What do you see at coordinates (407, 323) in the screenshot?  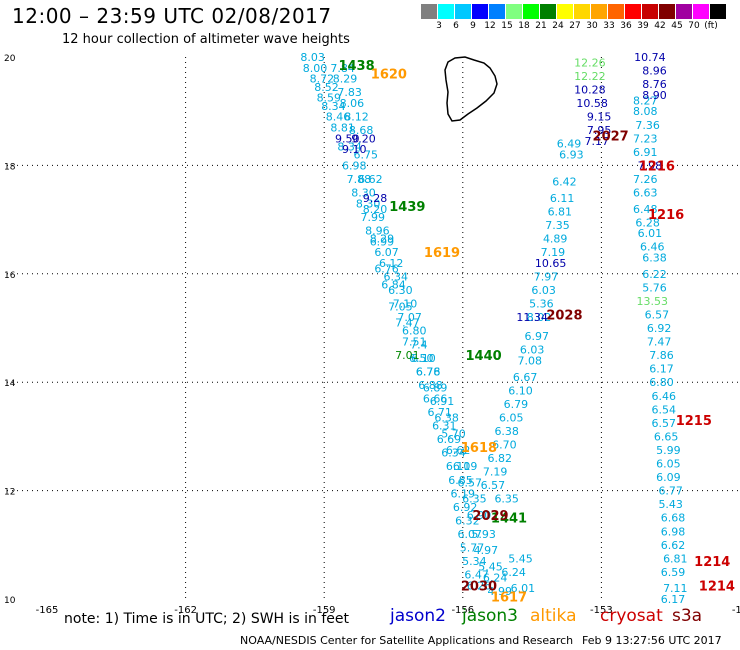 I see `wave-height-label: 7.47` at bounding box center [407, 323].